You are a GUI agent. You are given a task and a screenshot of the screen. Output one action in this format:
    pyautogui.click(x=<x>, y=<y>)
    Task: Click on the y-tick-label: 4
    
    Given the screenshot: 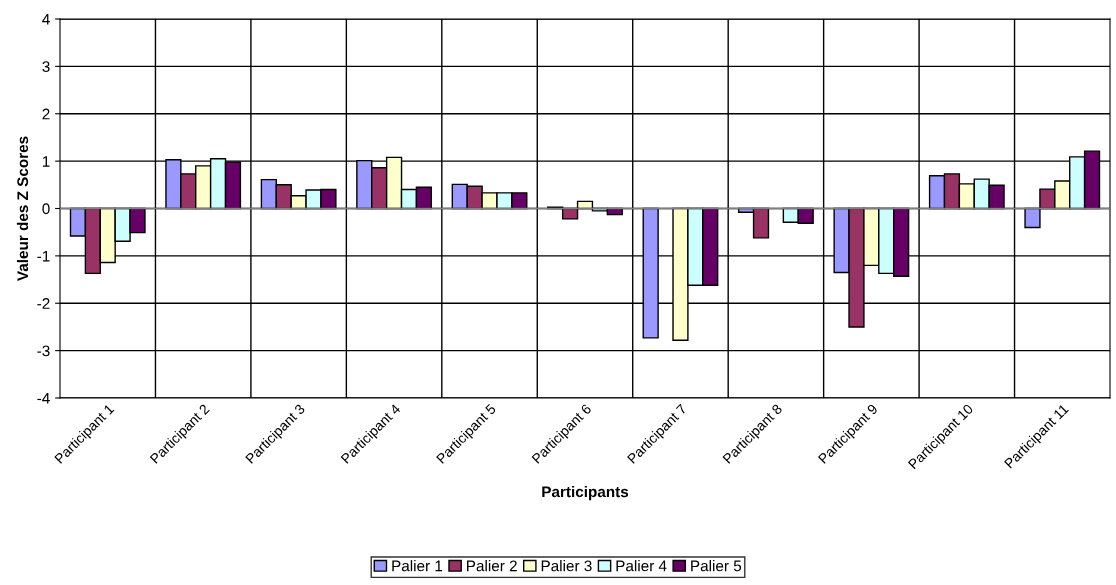 What is the action you would take?
    pyautogui.click(x=46, y=19)
    